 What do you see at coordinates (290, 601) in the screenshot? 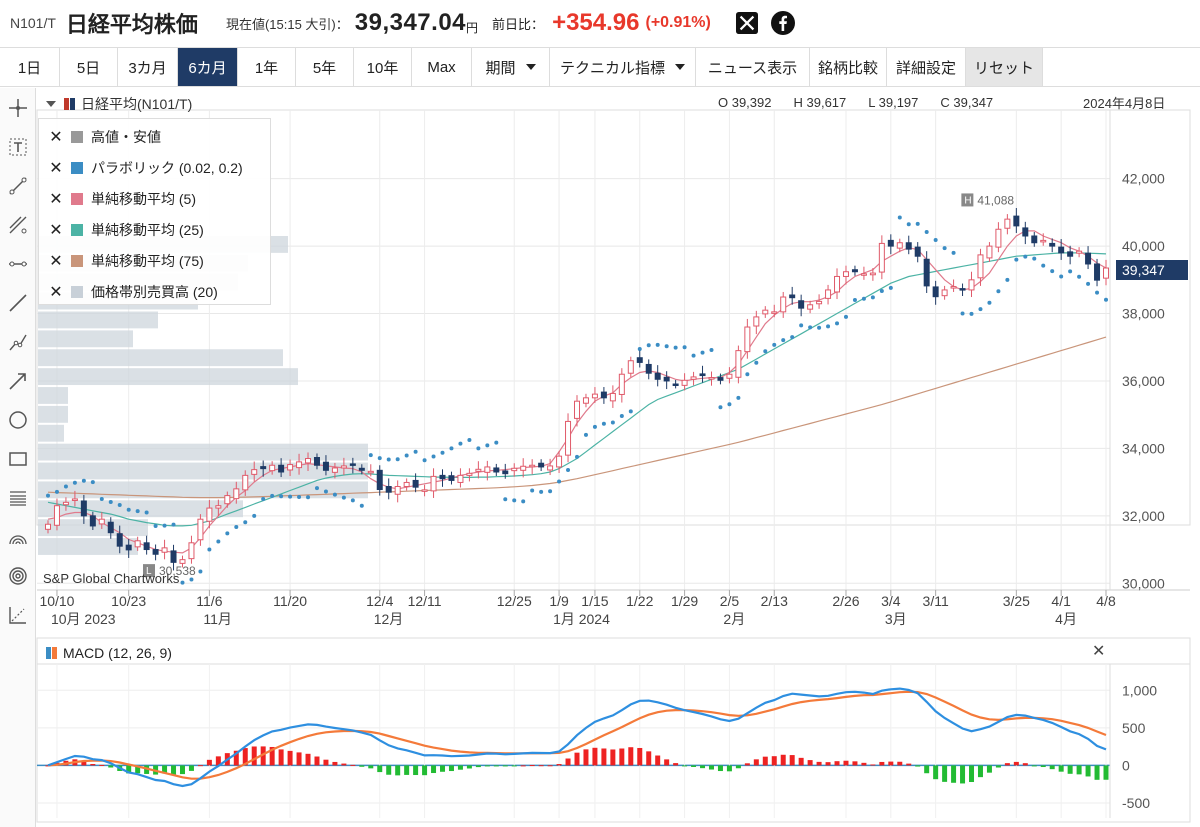
I see `x-tick-label: 11/20` at bounding box center [290, 601].